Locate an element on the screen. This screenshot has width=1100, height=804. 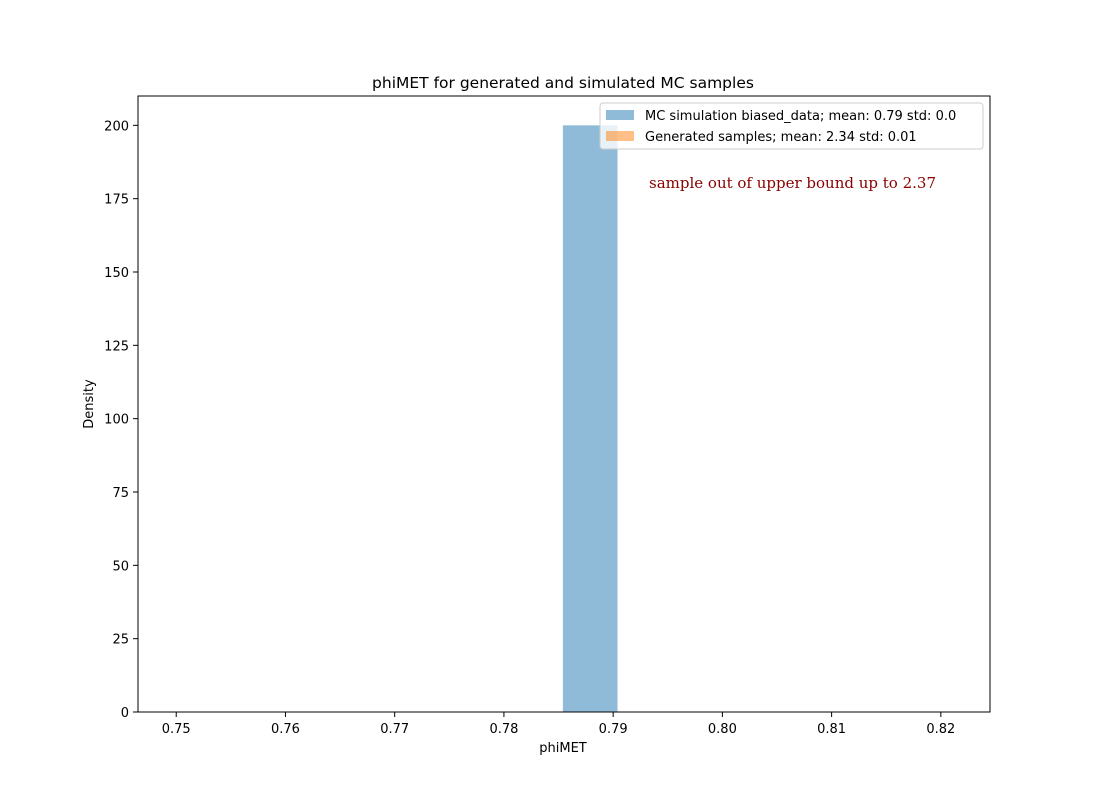
y-tick-label: 125 is located at coordinates (116, 346).